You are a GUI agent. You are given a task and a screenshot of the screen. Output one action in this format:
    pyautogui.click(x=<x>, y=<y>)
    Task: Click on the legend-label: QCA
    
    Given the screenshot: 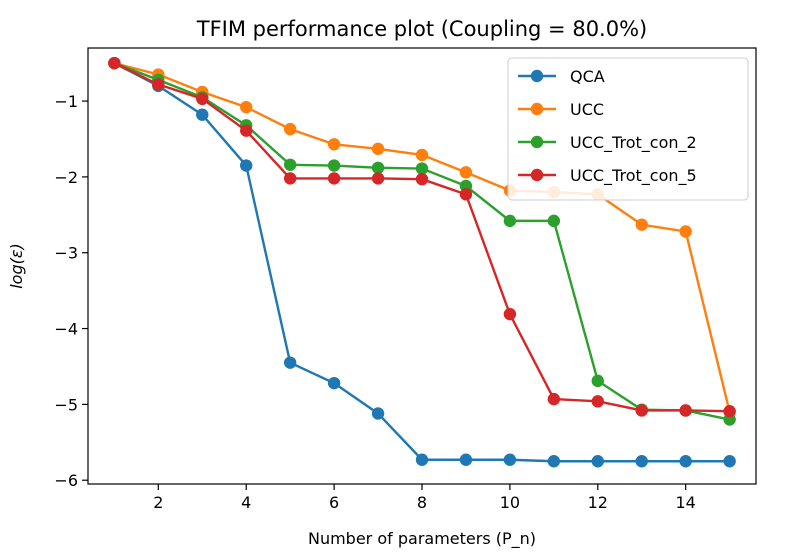 What is the action you would take?
    pyautogui.click(x=587, y=76)
    